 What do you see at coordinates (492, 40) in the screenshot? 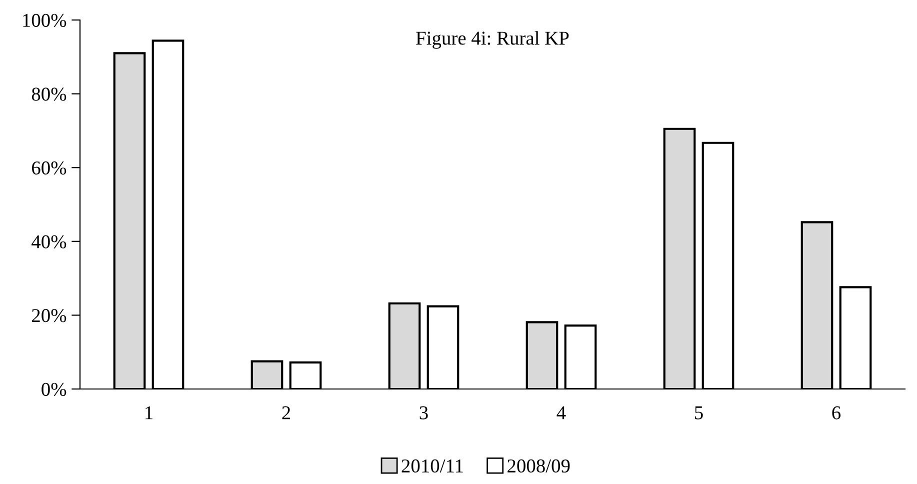
I see `text: Figure 4i: Rural KP` at bounding box center [492, 40].